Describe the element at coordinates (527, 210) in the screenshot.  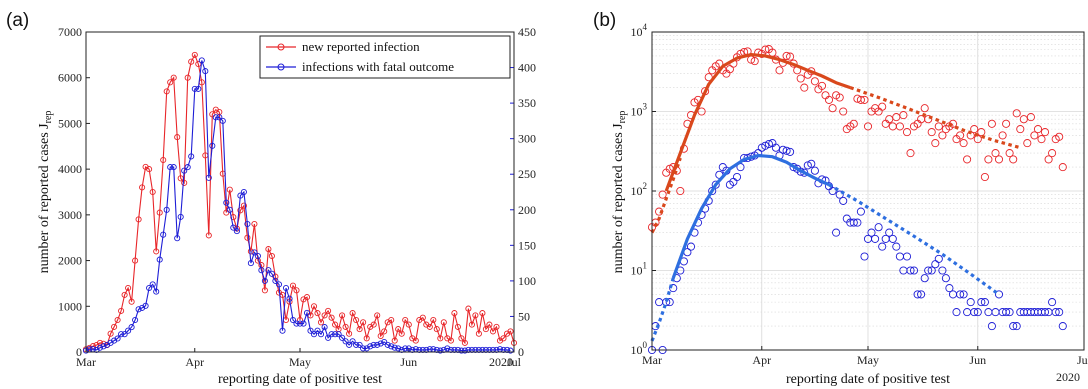
I see `y-right-tick-label: 200` at that location.